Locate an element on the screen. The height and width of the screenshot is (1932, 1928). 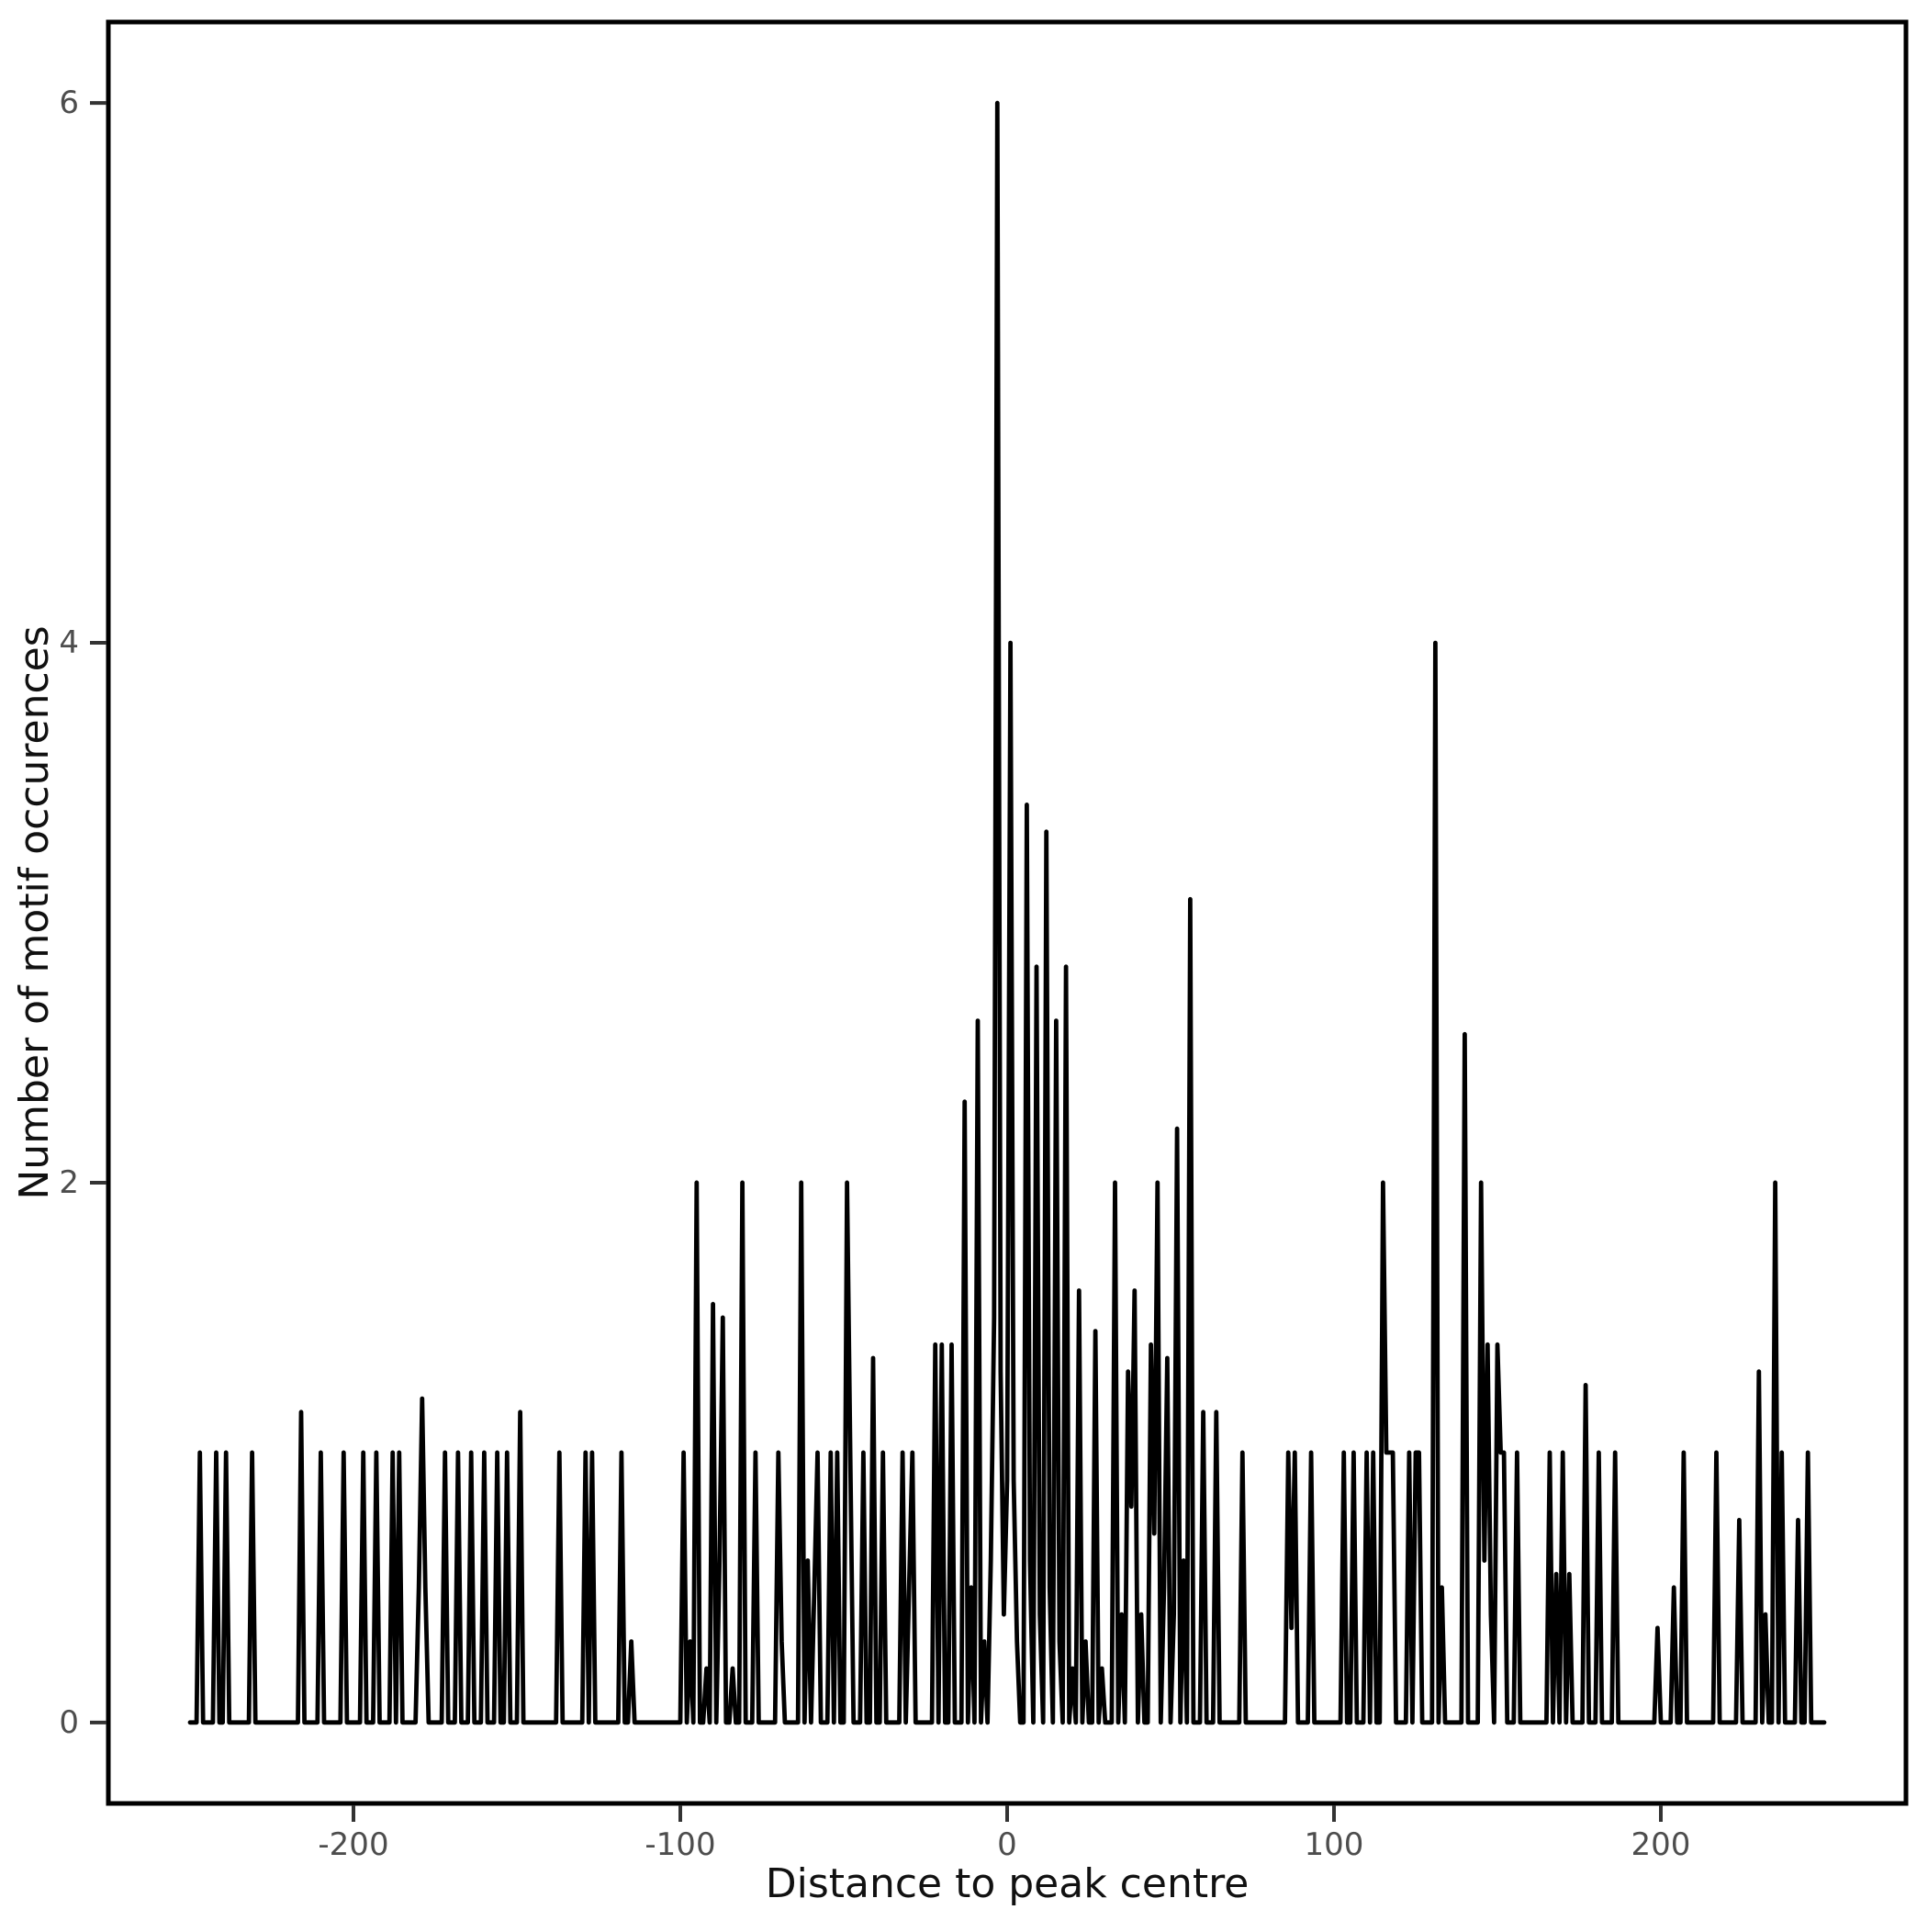
y-tick-label: 2 is located at coordinates (69, 1182).